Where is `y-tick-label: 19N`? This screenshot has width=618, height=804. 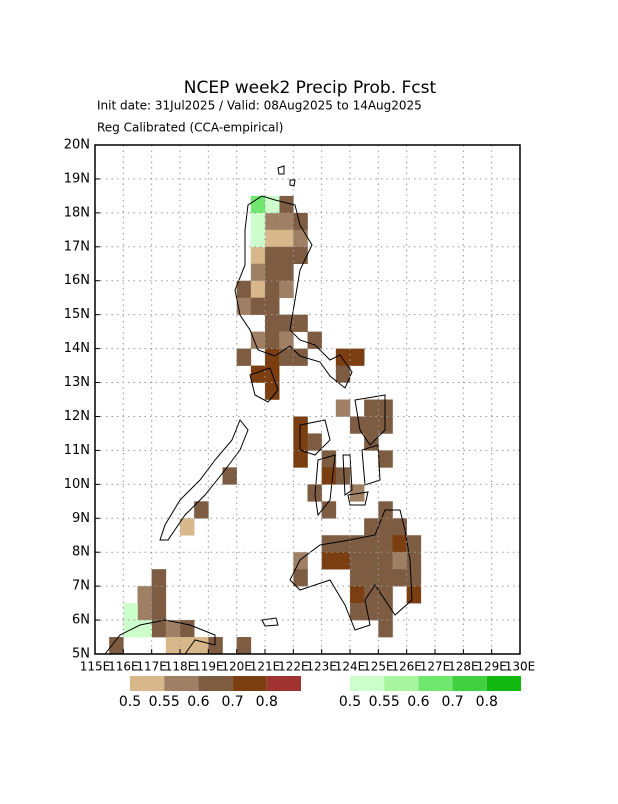
y-tick-label: 19N is located at coordinates (77, 178).